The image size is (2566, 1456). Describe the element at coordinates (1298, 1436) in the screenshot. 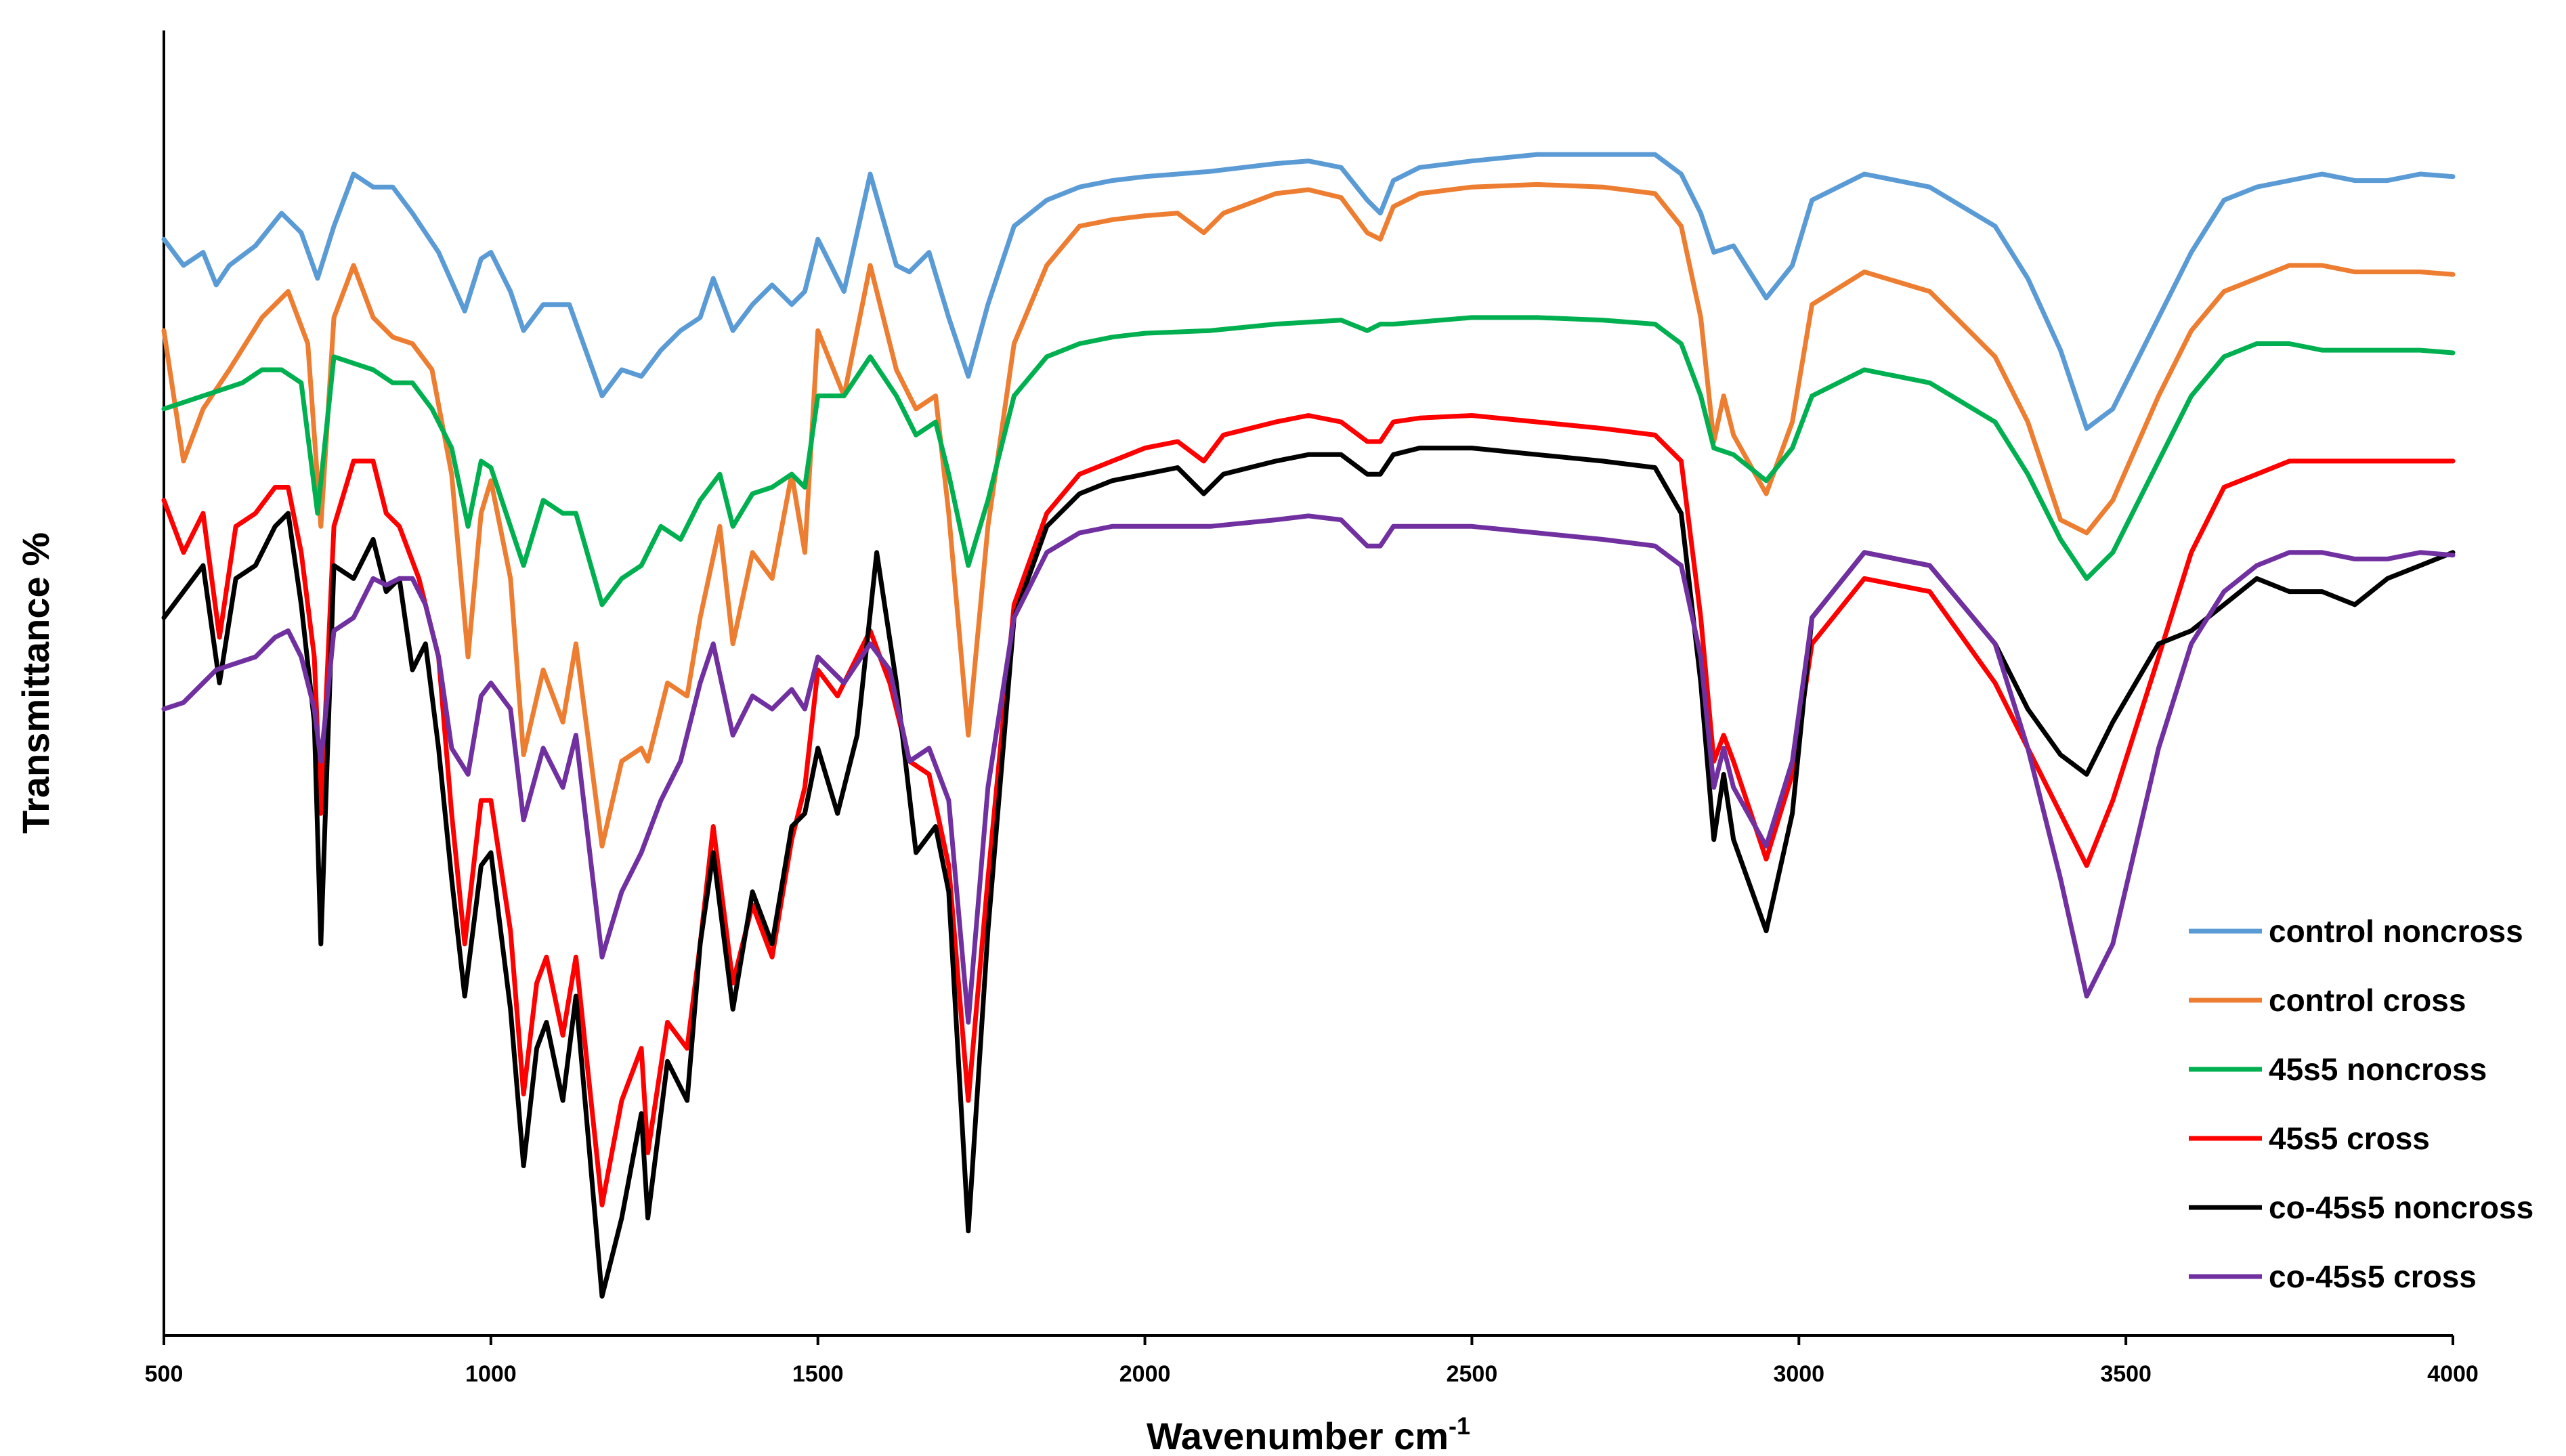

I see `x-axis-title-text: Wavenumber cm` at that location.